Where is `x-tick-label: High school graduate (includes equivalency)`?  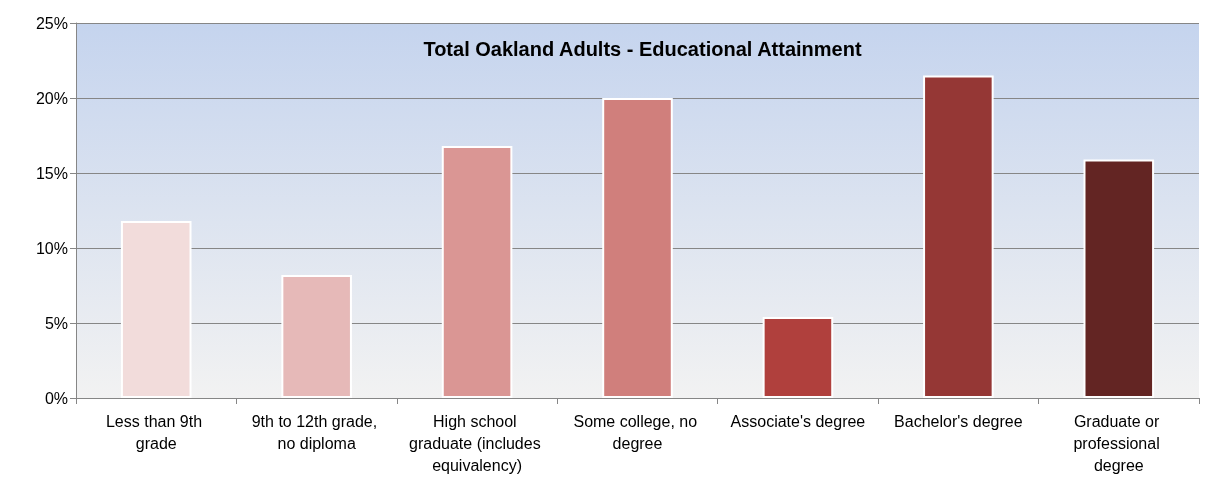
x-tick-label: High school graduate (includes equivalency) is located at coordinates (477, 443).